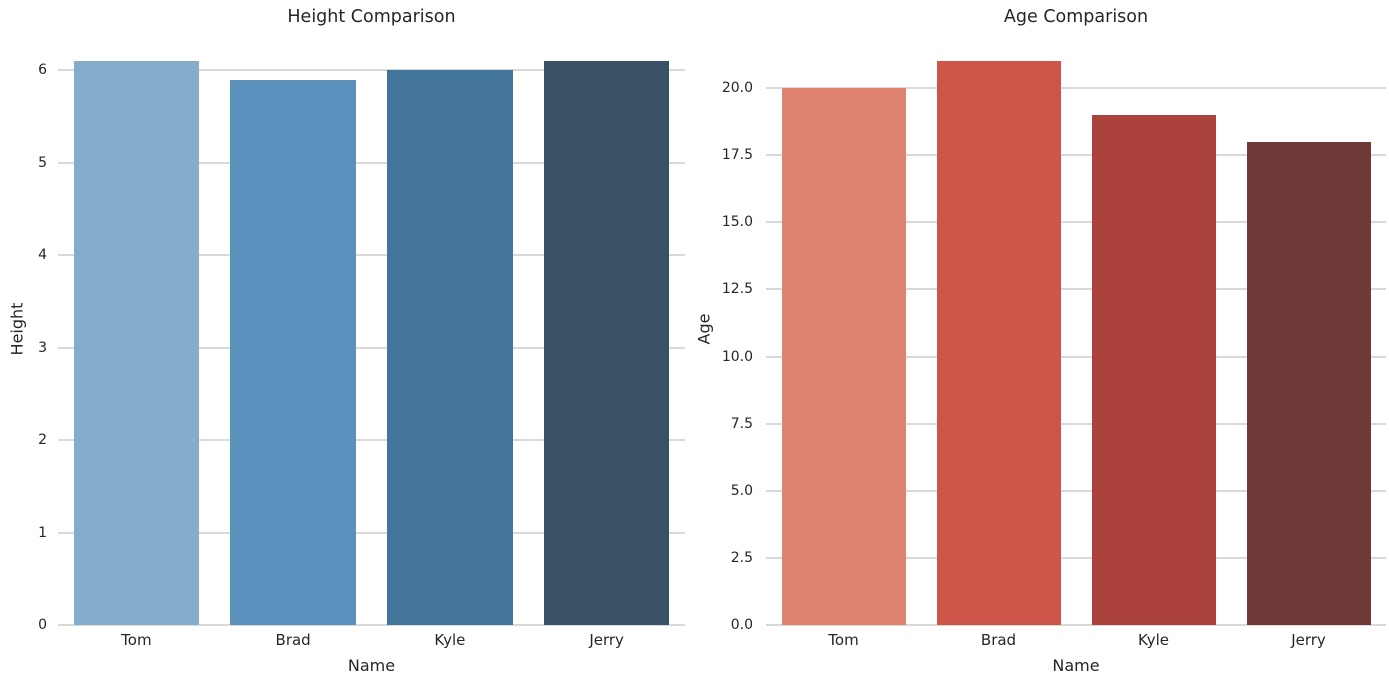  What do you see at coordinates (741, 625) in the screenshot?
I see `y-tick-label: 0.0` at bounding box center [741, 625].